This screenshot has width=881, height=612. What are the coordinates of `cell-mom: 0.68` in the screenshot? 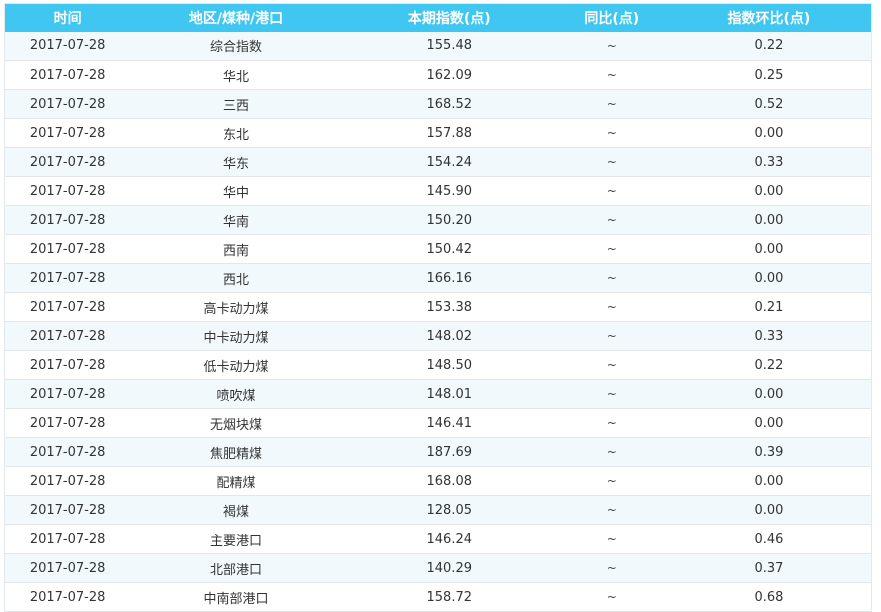 It's located at (769, 597).